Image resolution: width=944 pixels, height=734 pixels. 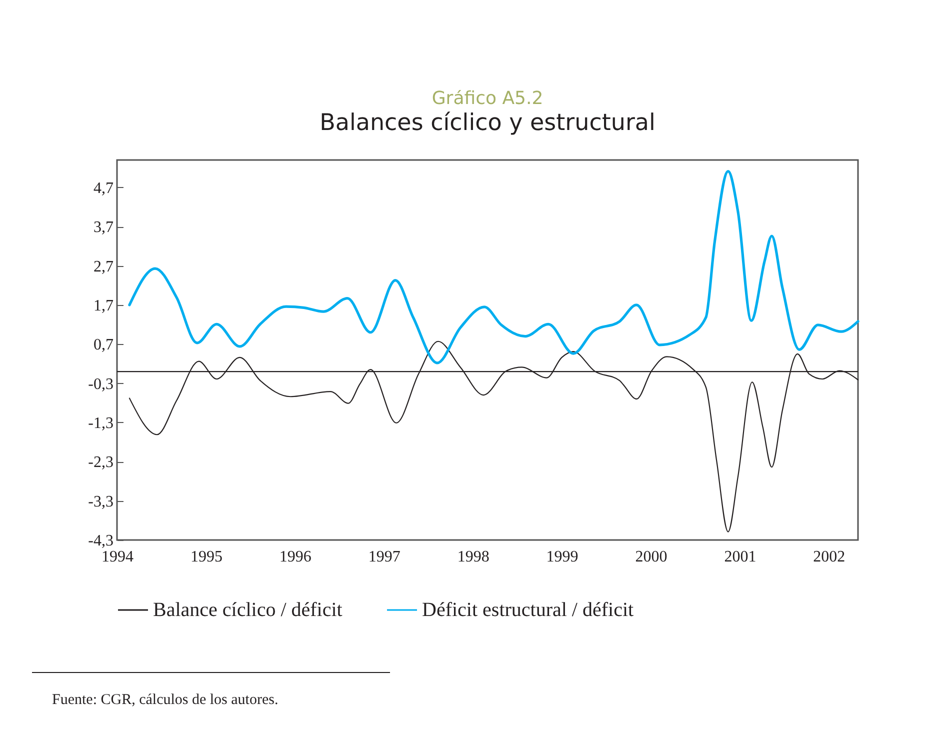 What do you see at coordinates (104, 305) in the screenshot?
I see `y-tick-label: 1,7` at bounding box center [104, 305].